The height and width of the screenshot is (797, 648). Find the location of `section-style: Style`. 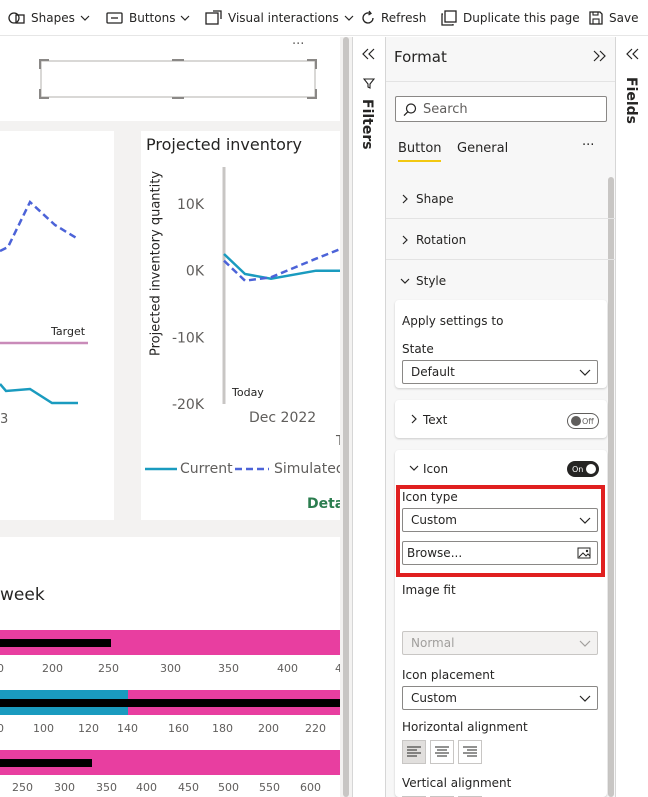

section-style: Style is located at coordinates (500, 281).